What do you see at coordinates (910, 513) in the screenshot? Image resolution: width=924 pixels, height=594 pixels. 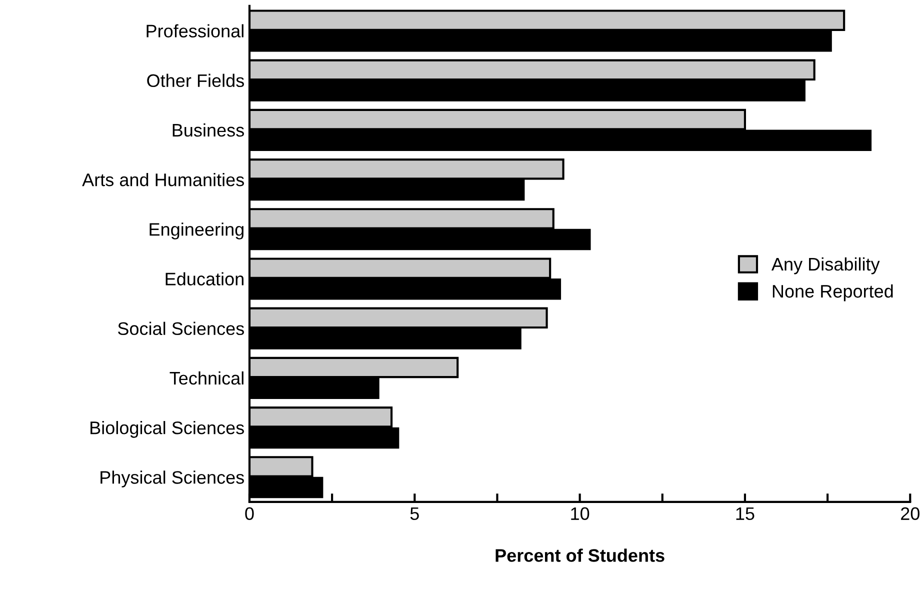 I see `x-tick-label: 20` at bounding box center [910, 513].